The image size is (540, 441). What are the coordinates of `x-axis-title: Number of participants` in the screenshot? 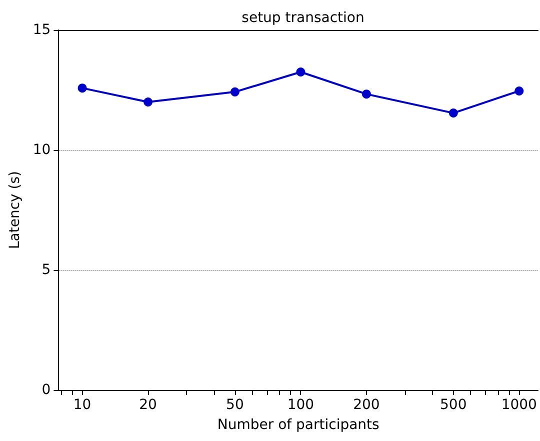 It's located at (298, 425).